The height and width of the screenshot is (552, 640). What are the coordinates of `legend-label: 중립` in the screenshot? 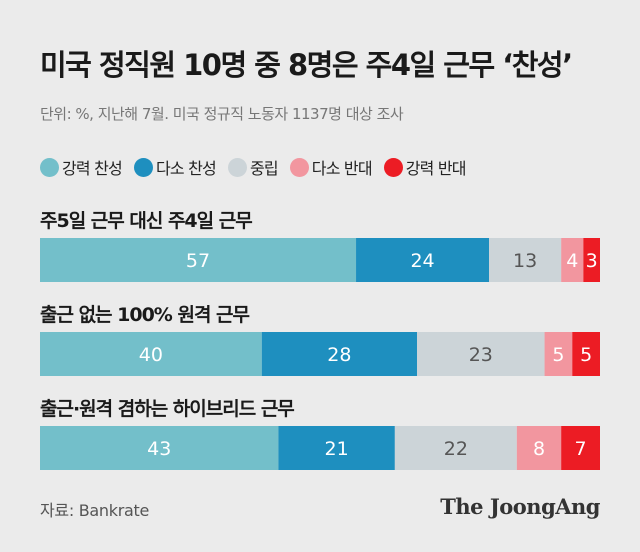 It's located at (264, 168).